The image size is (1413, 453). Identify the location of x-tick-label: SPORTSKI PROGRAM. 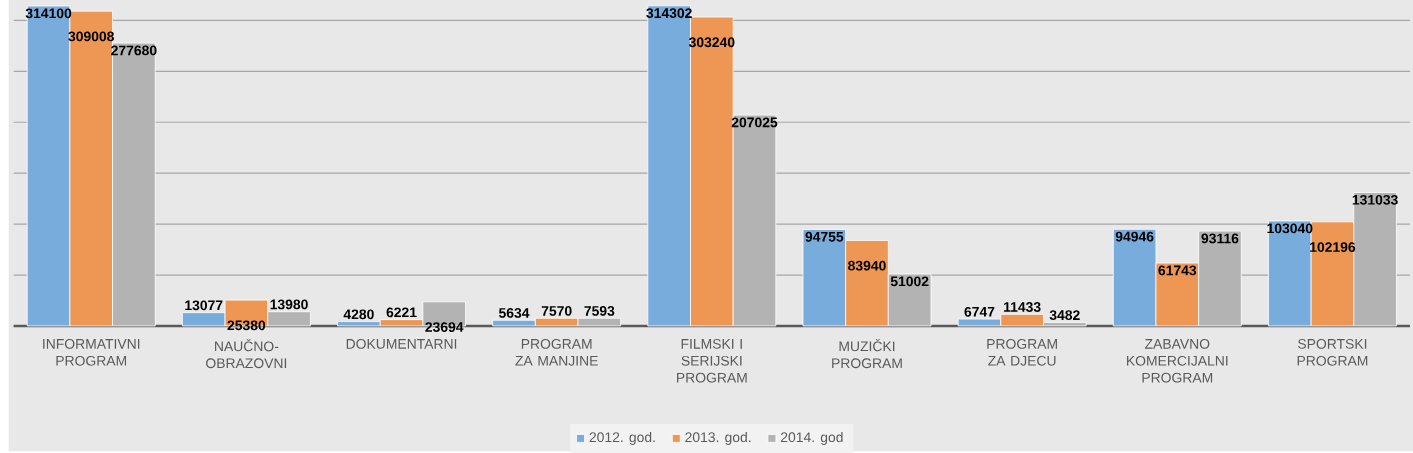
(1332, 352).